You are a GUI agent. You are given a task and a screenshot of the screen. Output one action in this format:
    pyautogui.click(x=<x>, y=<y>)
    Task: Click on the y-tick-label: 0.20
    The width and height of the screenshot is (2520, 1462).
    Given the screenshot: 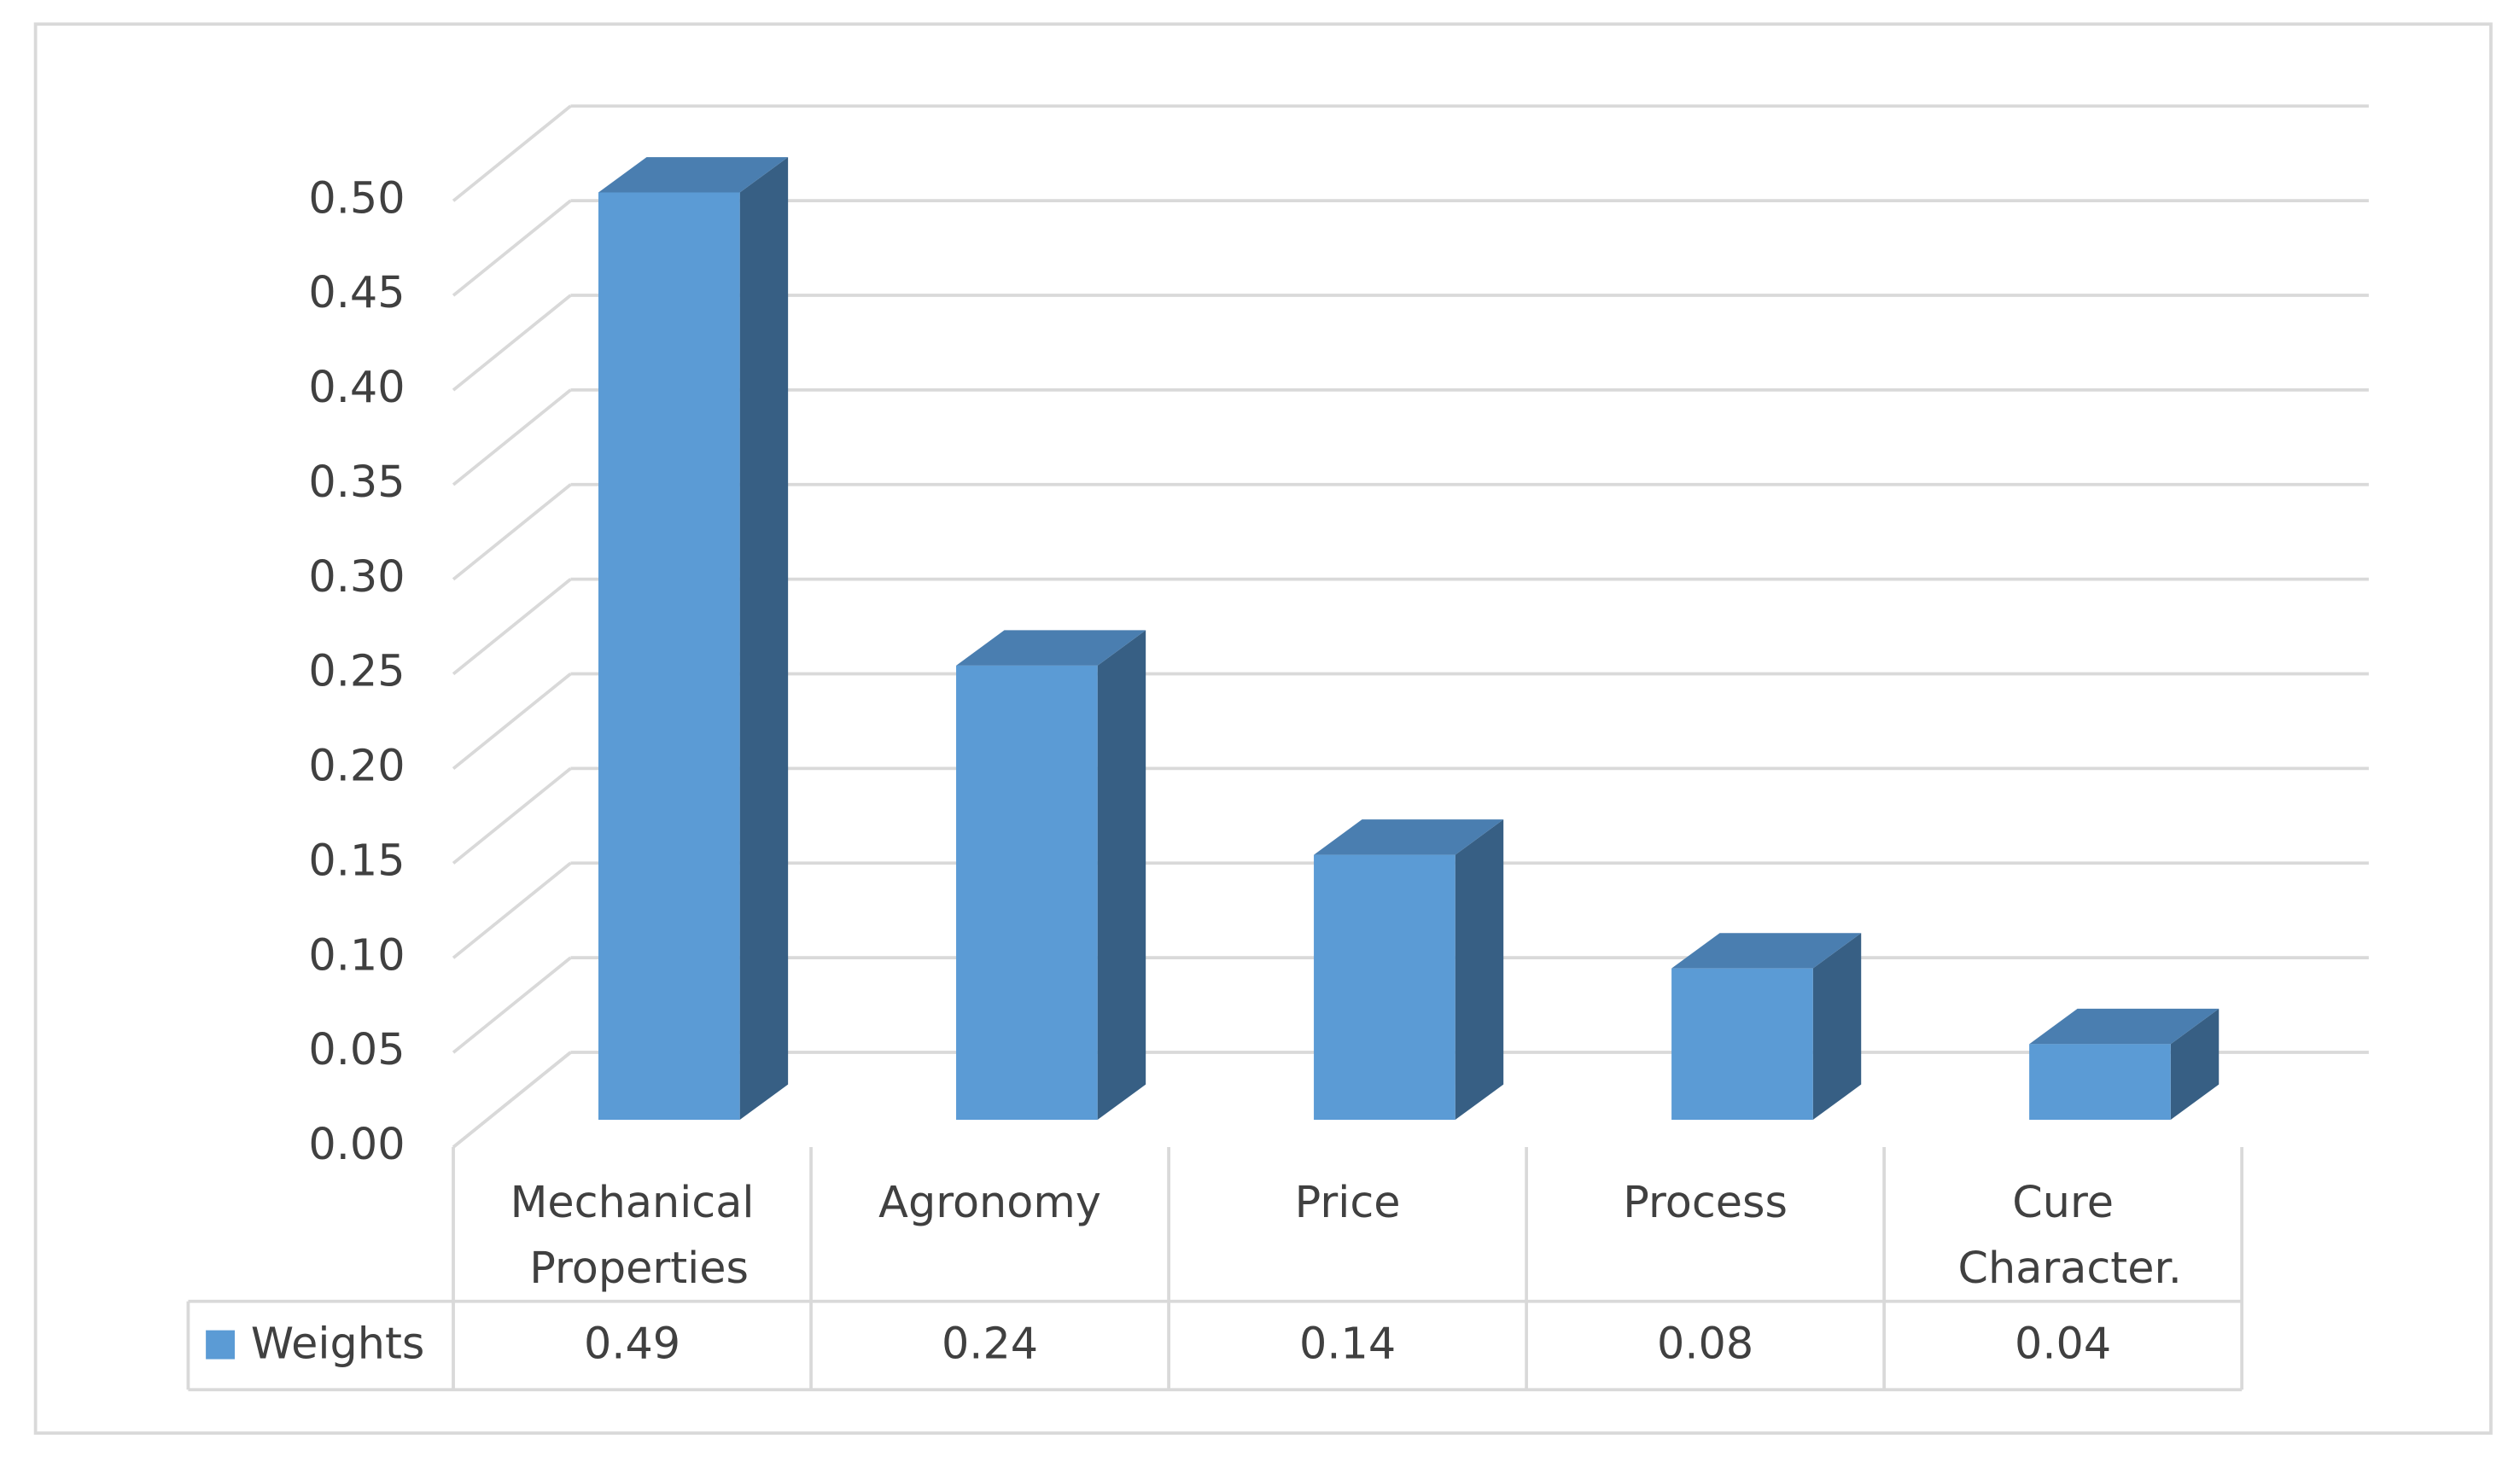 What is the action you would take?
    pyautogui.click(x=356, y=766)
    